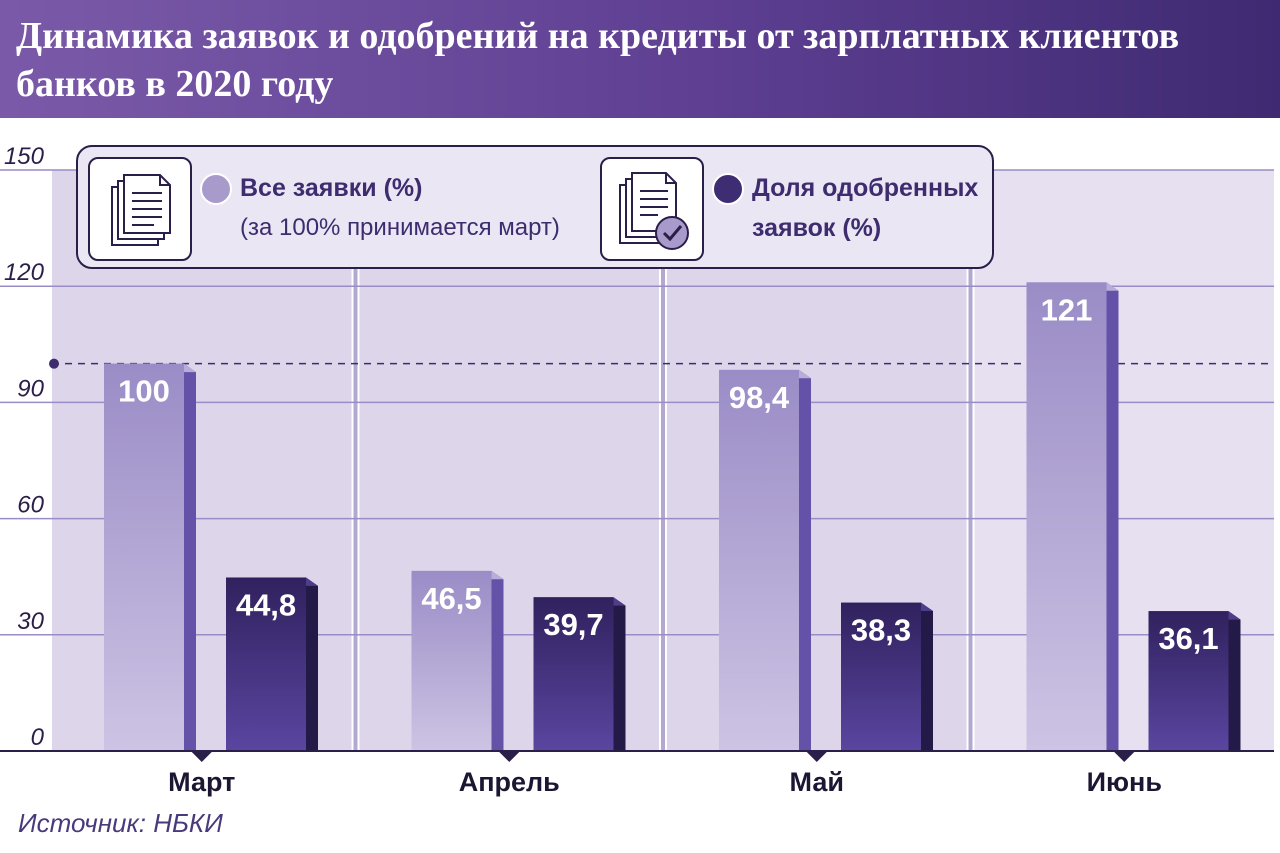 This screenshot has height=853, width=1280. I want to click on legend-note-all: (за 100% принимается март), so click(400, 227).